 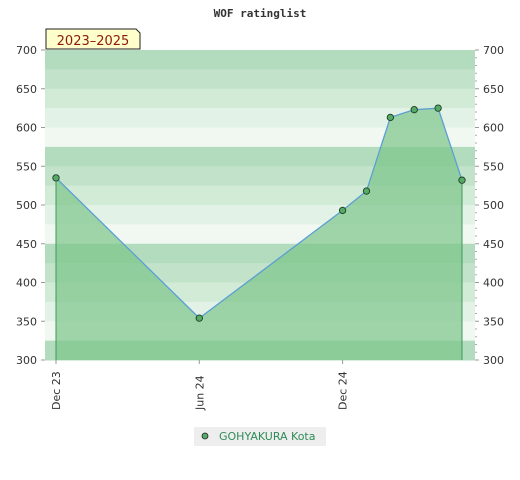 What do you see at coordinates (493, 89) in the screenshot?
I see `y-tick-label-right: 650` at bounding box center [493, 89].